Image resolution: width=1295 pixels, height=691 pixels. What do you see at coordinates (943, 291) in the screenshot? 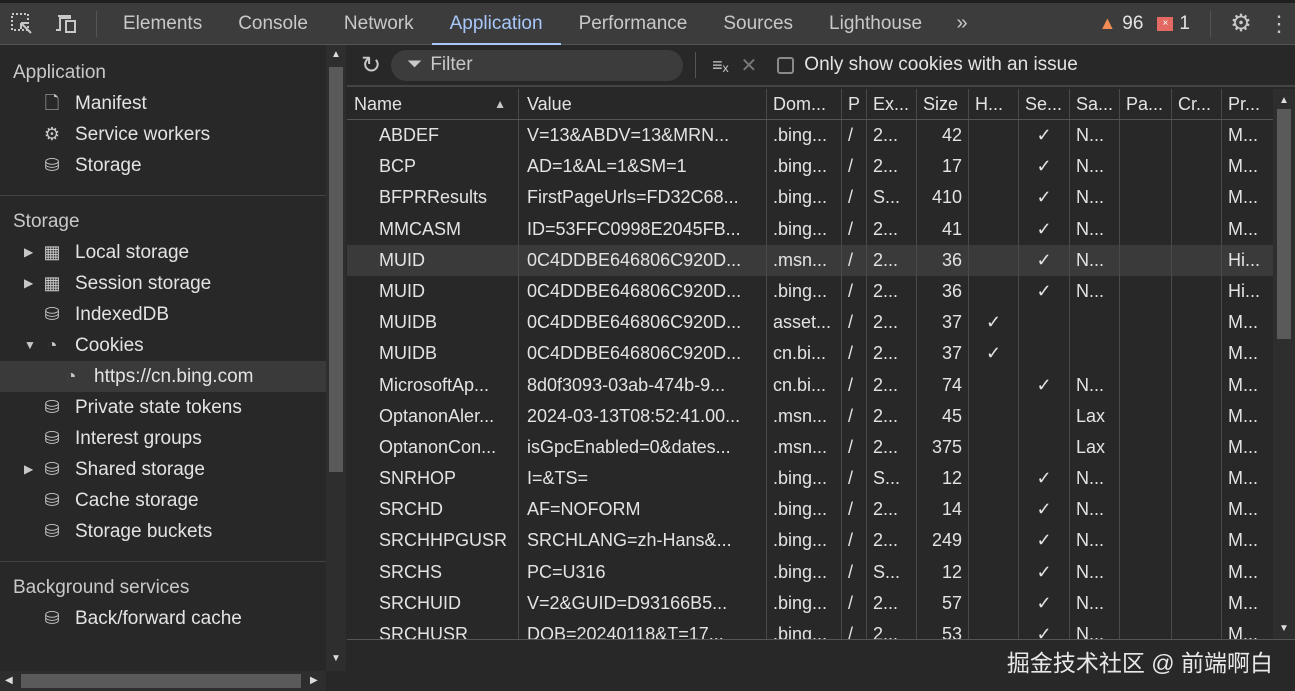
I see `cell-size: 36` at bounding box center [943, 291].